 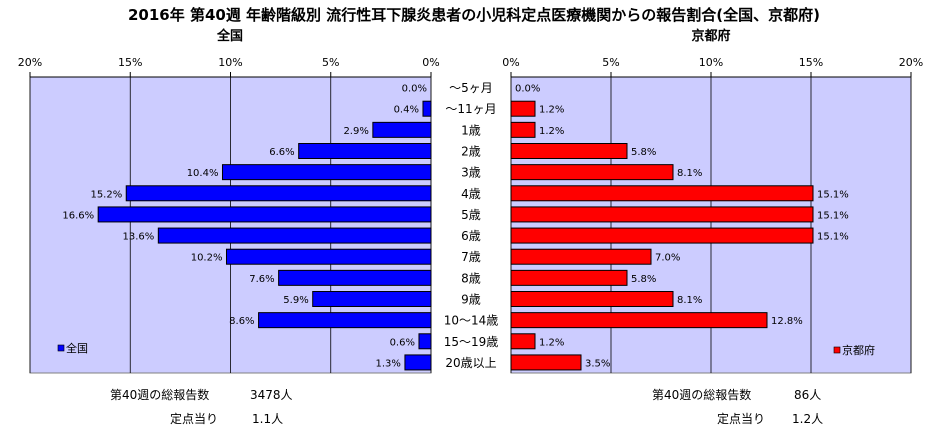 What do you see at coordinates (667, 258) in the screenshot?
I see `data-label-kyoto: 7.0%` at bounding box center [667, 258].